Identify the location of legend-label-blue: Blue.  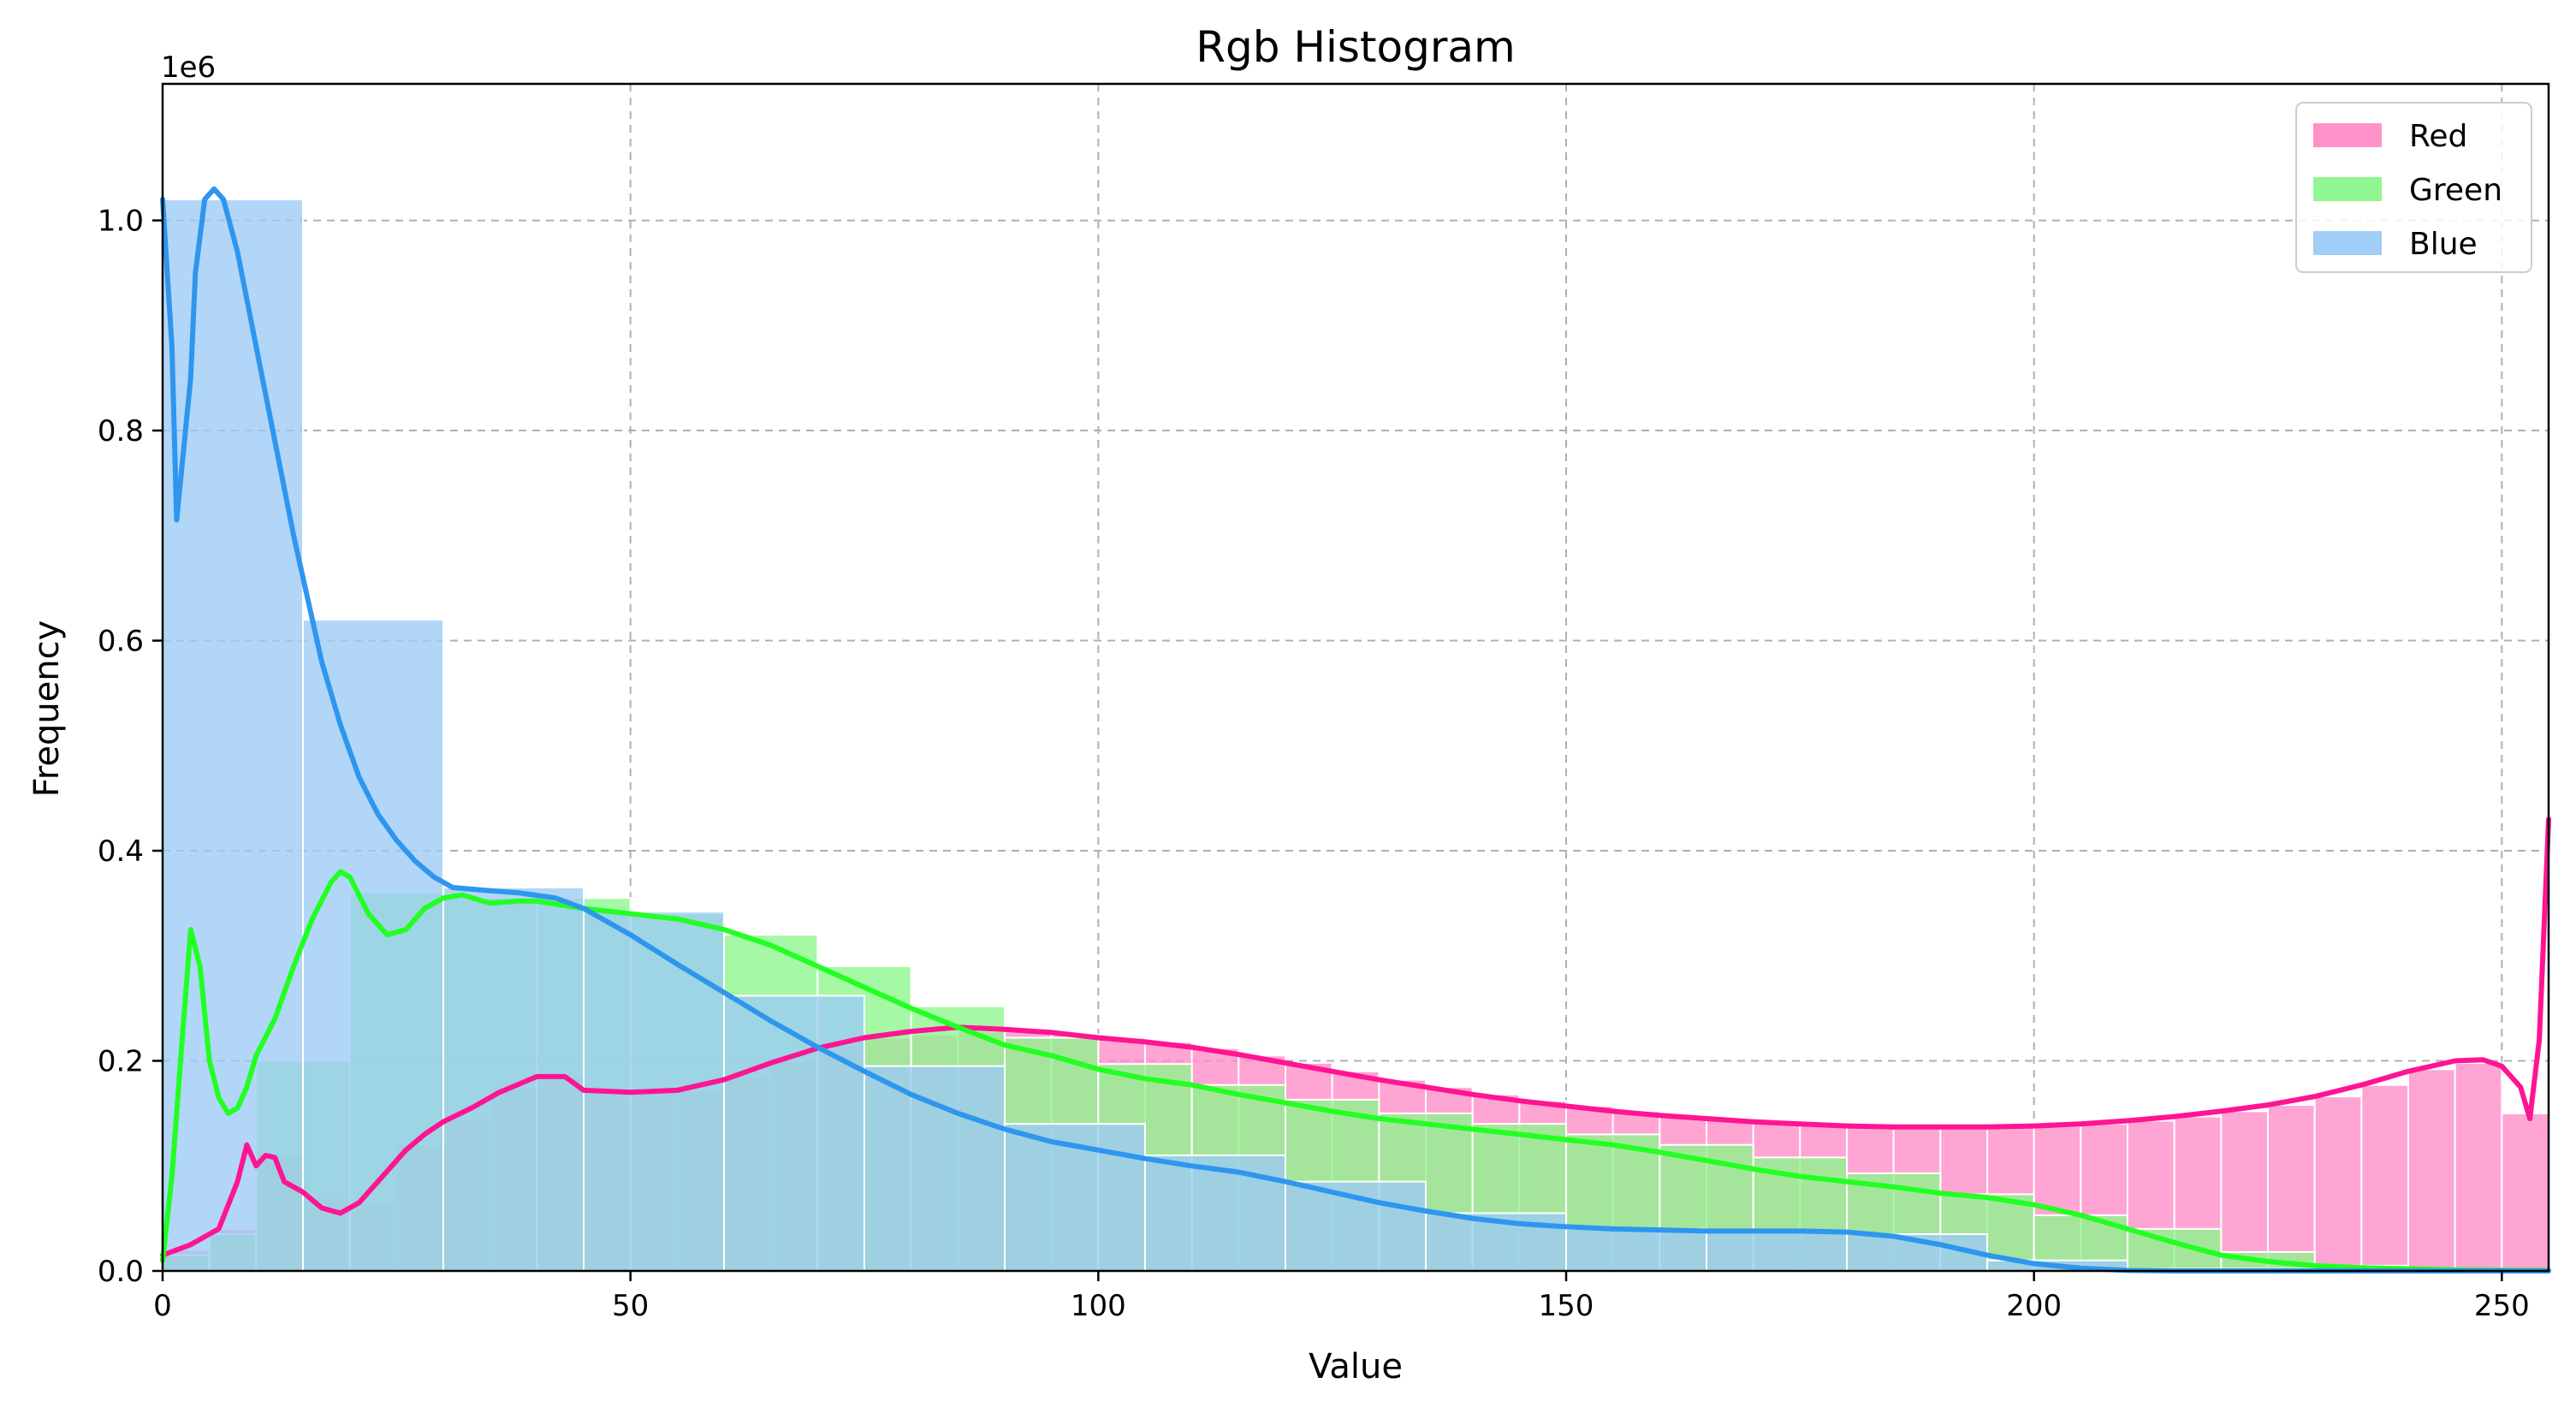
(2443, 245).